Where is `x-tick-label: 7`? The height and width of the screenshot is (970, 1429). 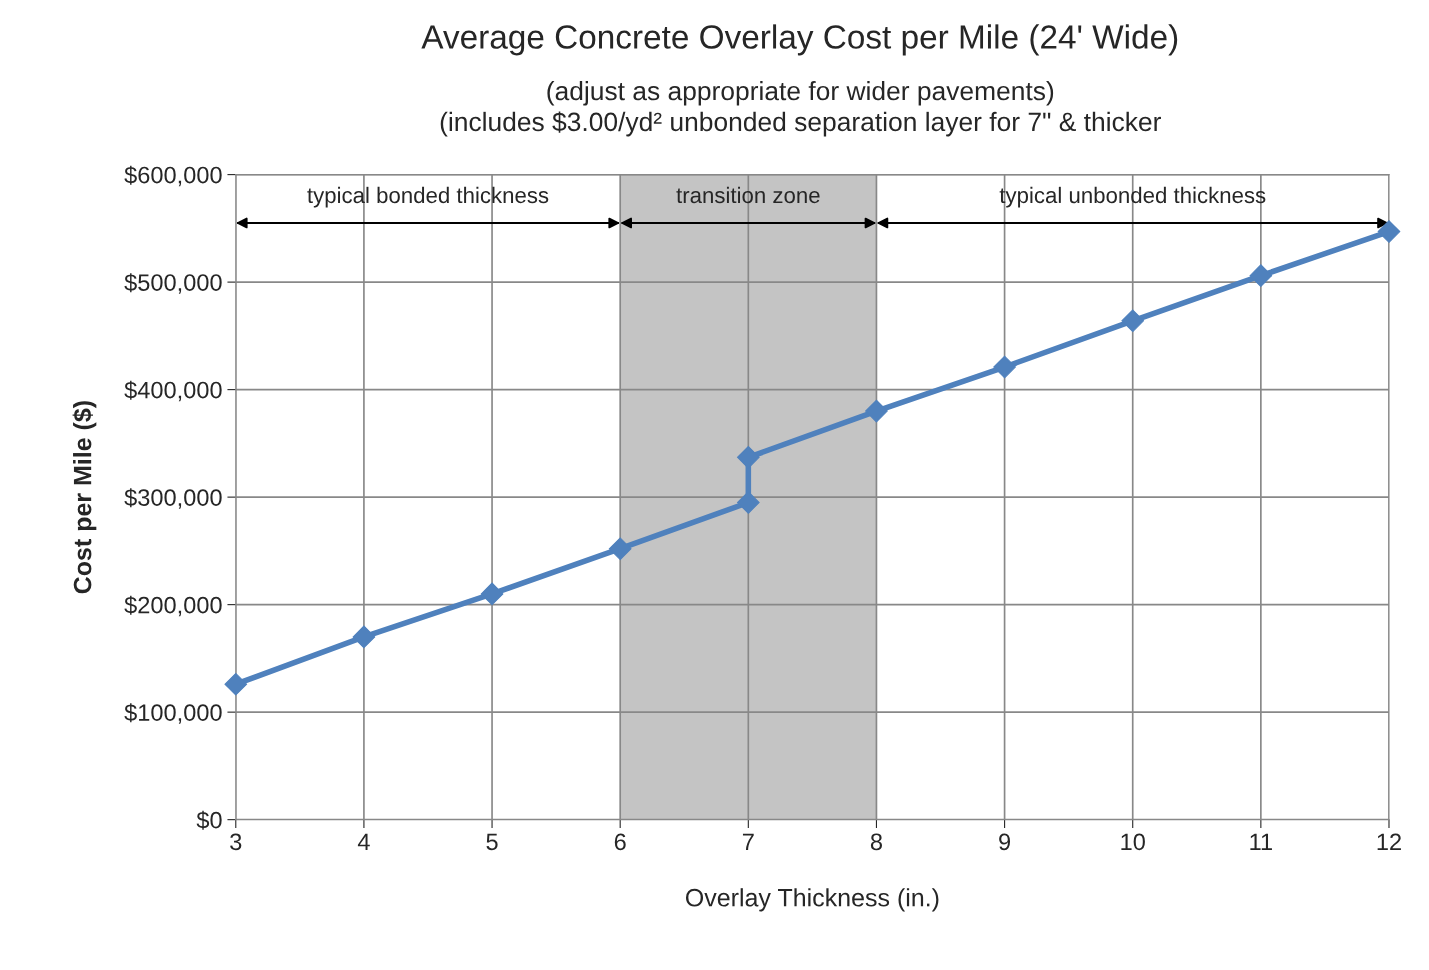 x-tick-label: 7 is located at coordinates (748, 841).